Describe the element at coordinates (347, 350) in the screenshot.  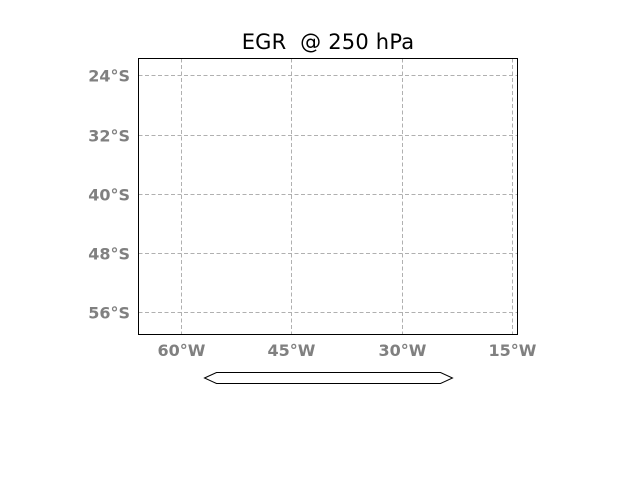
I see `longitude-labels: 60°W 45°W 30°W 15°W` at that location.